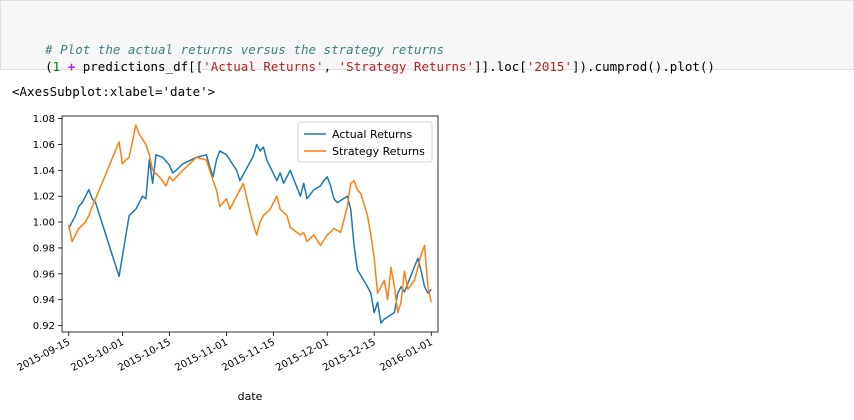  I want to click on x-tick-label: 2015-11-15, so click(248, 355).